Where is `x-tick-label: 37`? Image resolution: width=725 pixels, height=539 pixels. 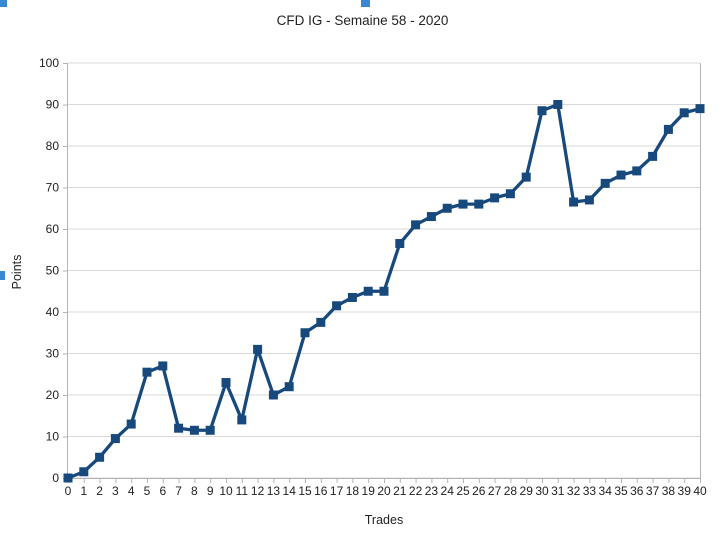
x-tick-label: 37 is located at coordinates (653, 491).